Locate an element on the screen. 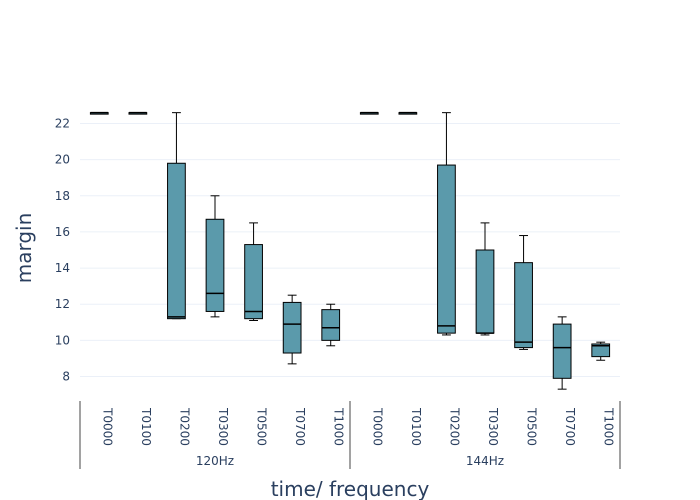  group-label-144Hz: 144Hz is located at coordinates (485, 461).